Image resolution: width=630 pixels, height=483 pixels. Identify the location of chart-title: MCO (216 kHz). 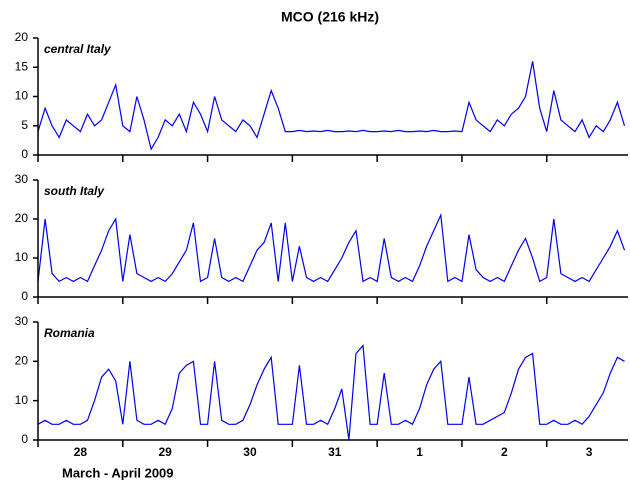
(330, 17).